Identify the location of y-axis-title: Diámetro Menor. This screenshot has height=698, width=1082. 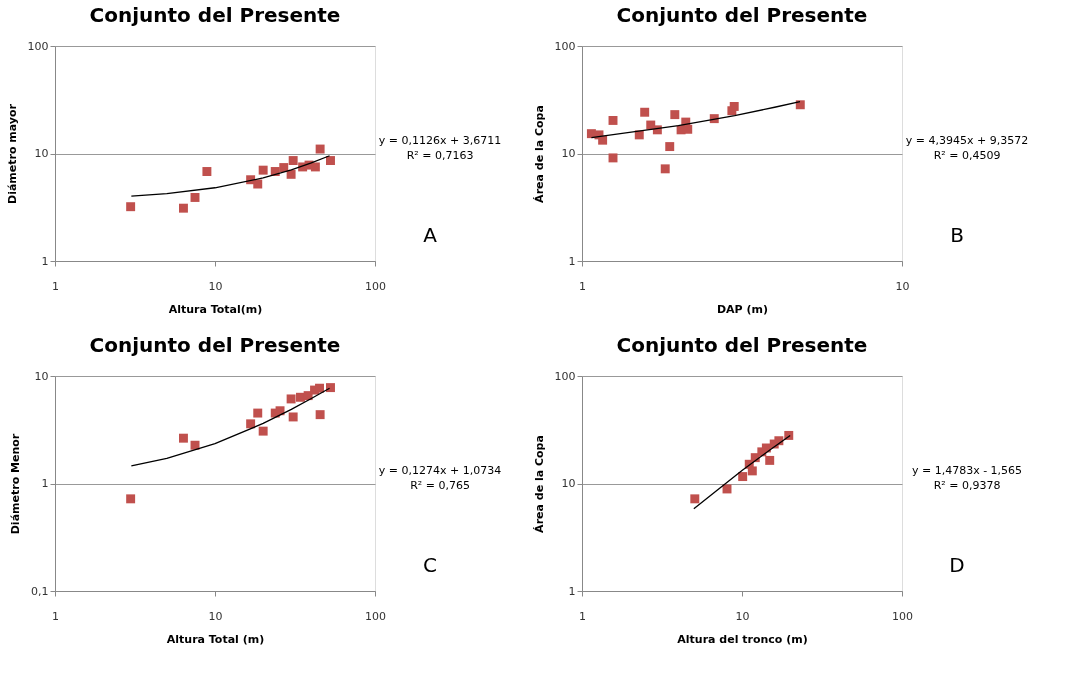
(16, 484).